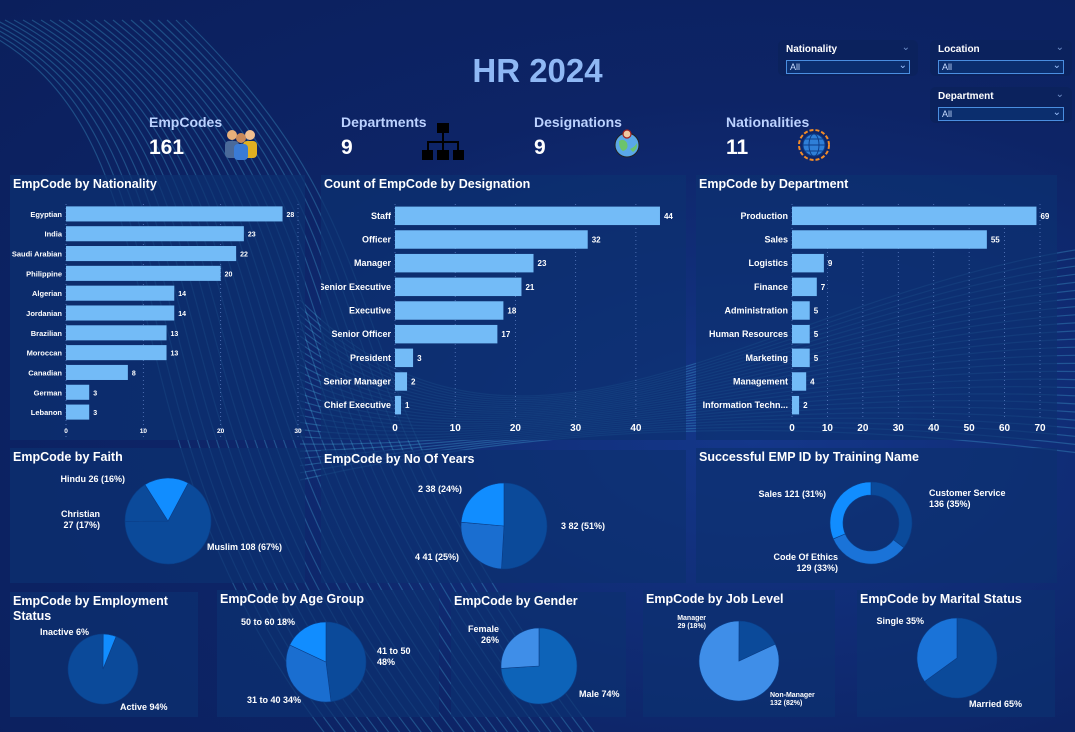  Describe the element at coordinates (748, 334) in the screenshot. I see `category-label: Human Resources` at that location.